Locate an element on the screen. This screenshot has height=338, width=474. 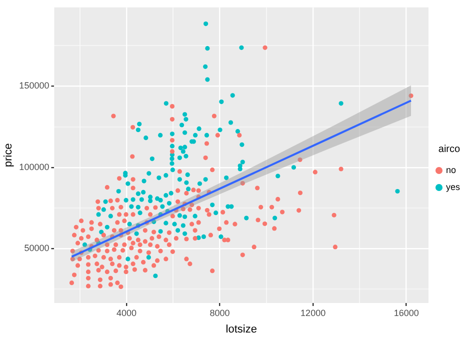
legend-label: no is located at coordinates (451, 169).